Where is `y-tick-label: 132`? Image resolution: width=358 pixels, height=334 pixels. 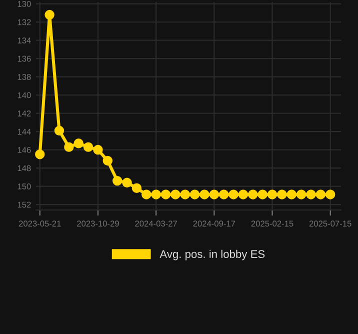 y-tick-label: 132 is located at coordinates (24, 22).